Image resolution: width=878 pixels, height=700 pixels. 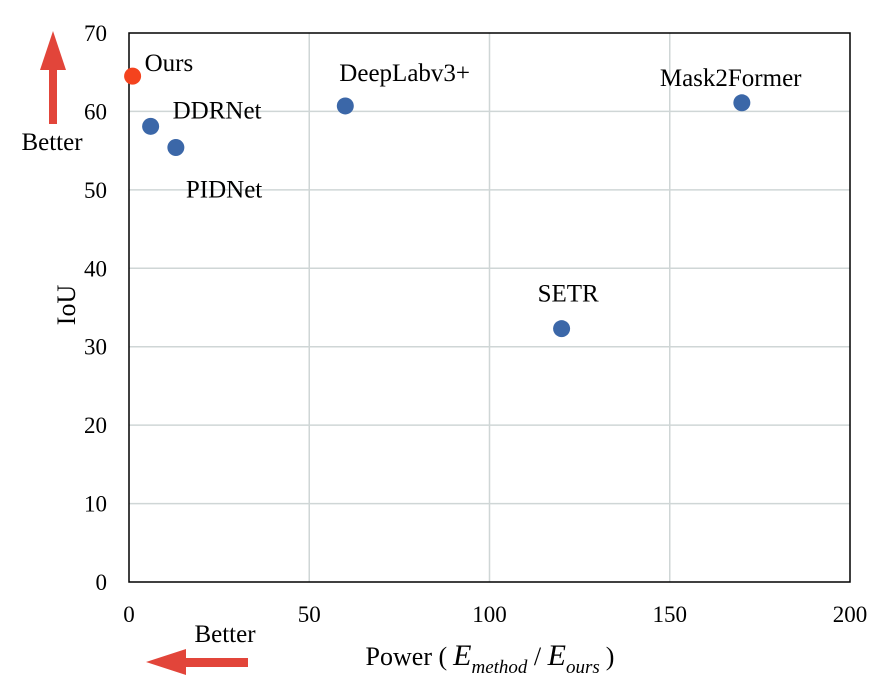 What do you see at coordinates (95, 268) in the screenshot?
I see `y-tick-label: 40` at bounding box center [95, 268].